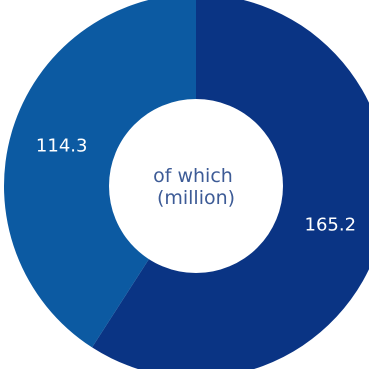  I want to click on center-label-line-1: of which, so click(193, 176).